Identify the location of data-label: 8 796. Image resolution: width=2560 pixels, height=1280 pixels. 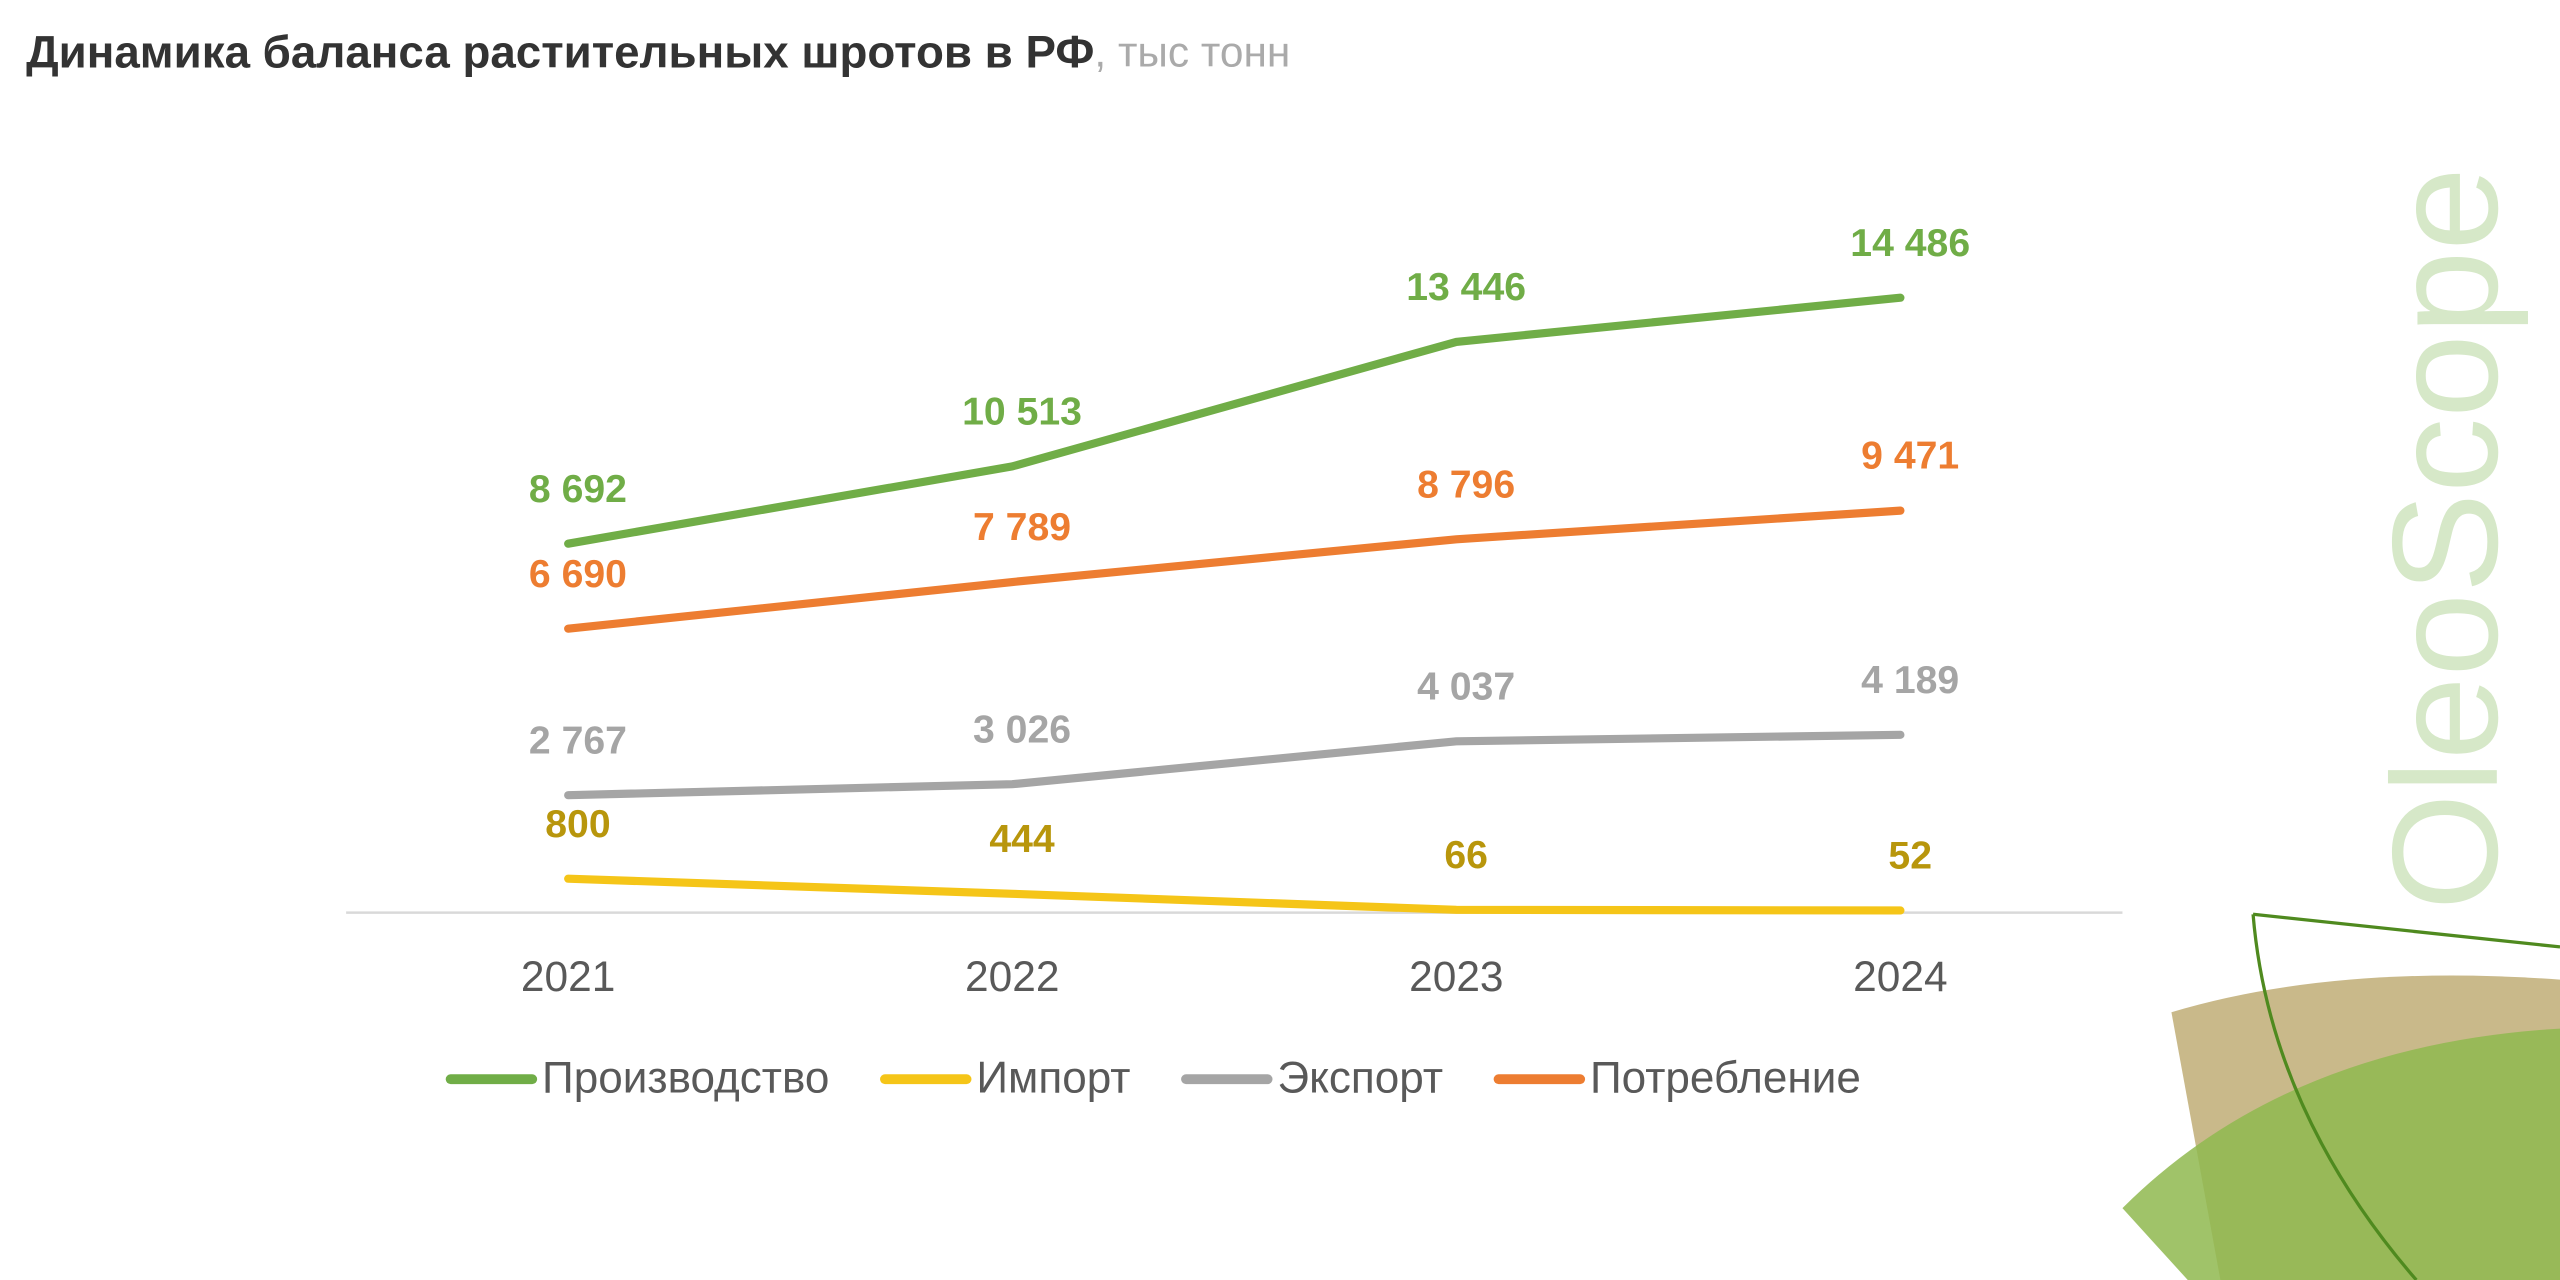
(1466, 484).